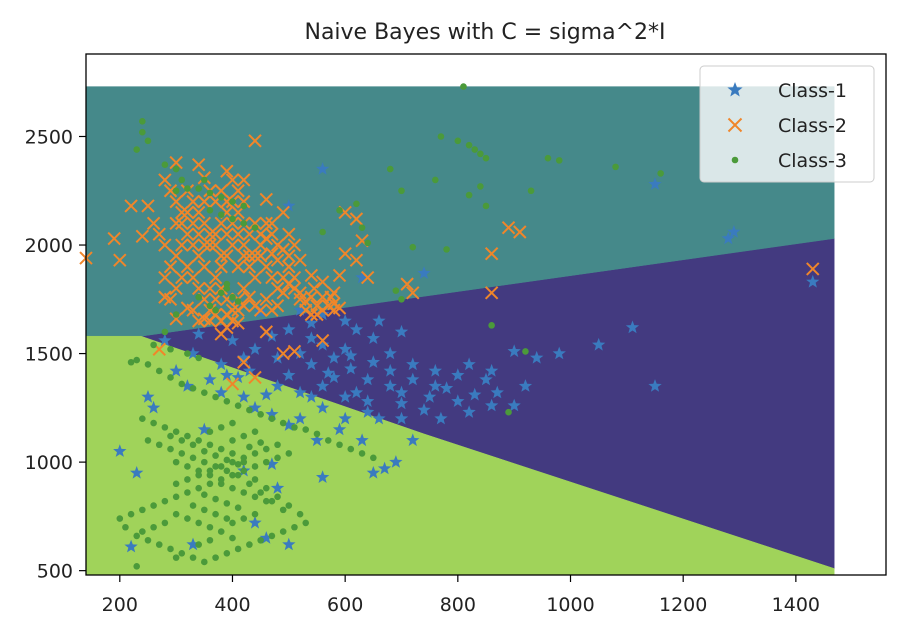 This screenshot has width=918, height=634. Describe the element at coordinates (484, 32) in the screenshot. I see `chart-title: Naive Bayes with C = sigma^2*I` at that location.